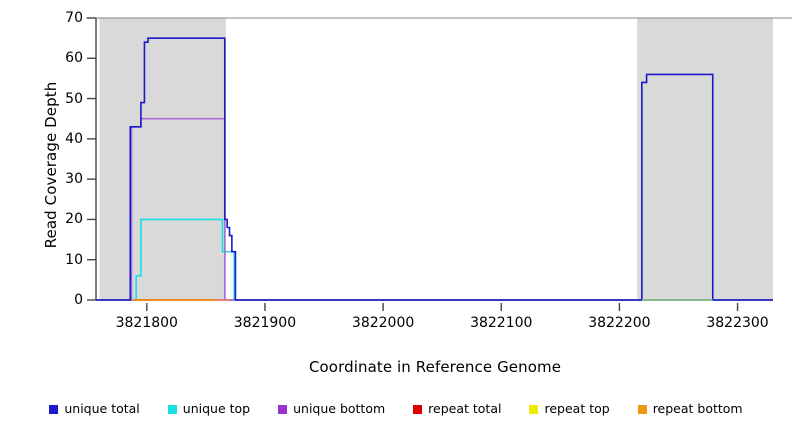 The width and height of the screenshot is (792, 432). Describe the element at coordinates (577, 408) in the screenshot. I see `legend-label: repeat top` at that location.